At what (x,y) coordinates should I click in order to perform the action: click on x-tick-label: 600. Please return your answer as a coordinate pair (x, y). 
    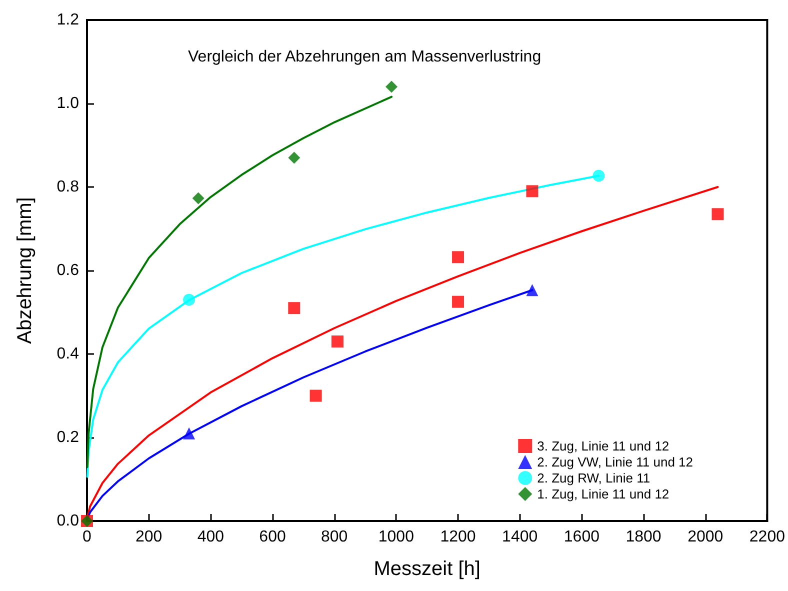
    Looking at the image, I should click on (272, 537).